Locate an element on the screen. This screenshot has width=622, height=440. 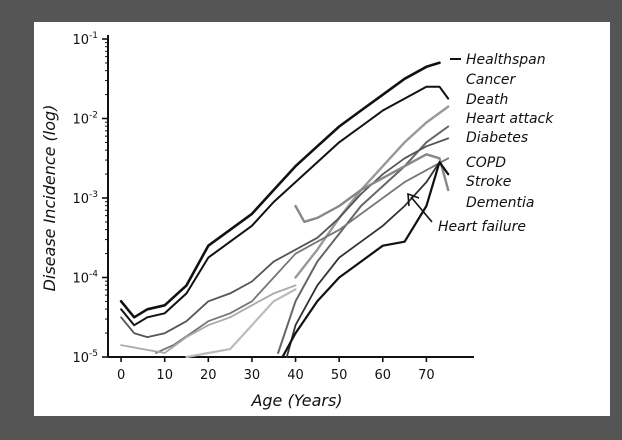
series-line-death is located at coordinates (372, 192).